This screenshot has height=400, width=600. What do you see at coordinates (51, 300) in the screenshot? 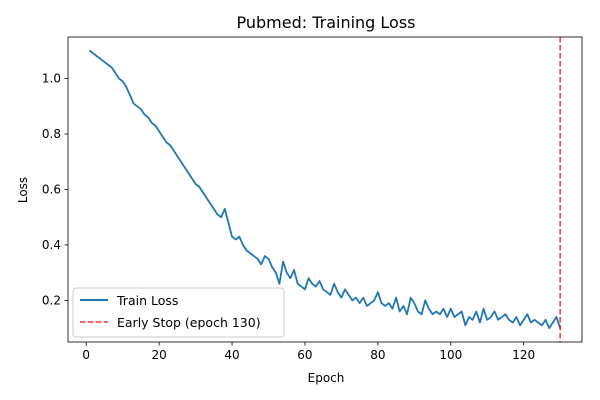
I see `y-tick-label: 0.2` at bounding box center [51, 300].